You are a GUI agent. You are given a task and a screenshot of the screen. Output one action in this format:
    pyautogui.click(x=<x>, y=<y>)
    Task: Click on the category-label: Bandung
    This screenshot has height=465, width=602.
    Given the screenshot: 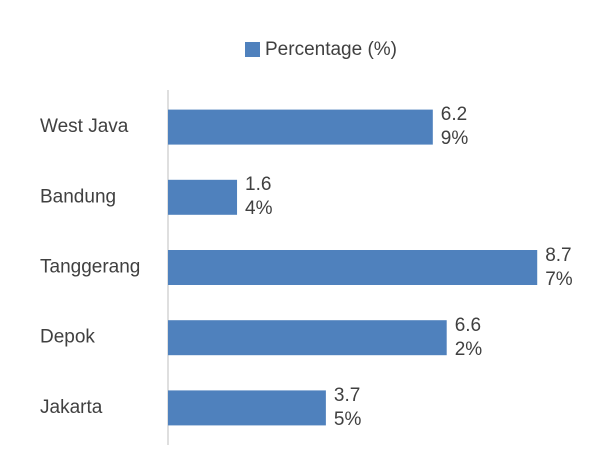 What is the action you would take?
    pyautogui.click(x=78, y=196)
    